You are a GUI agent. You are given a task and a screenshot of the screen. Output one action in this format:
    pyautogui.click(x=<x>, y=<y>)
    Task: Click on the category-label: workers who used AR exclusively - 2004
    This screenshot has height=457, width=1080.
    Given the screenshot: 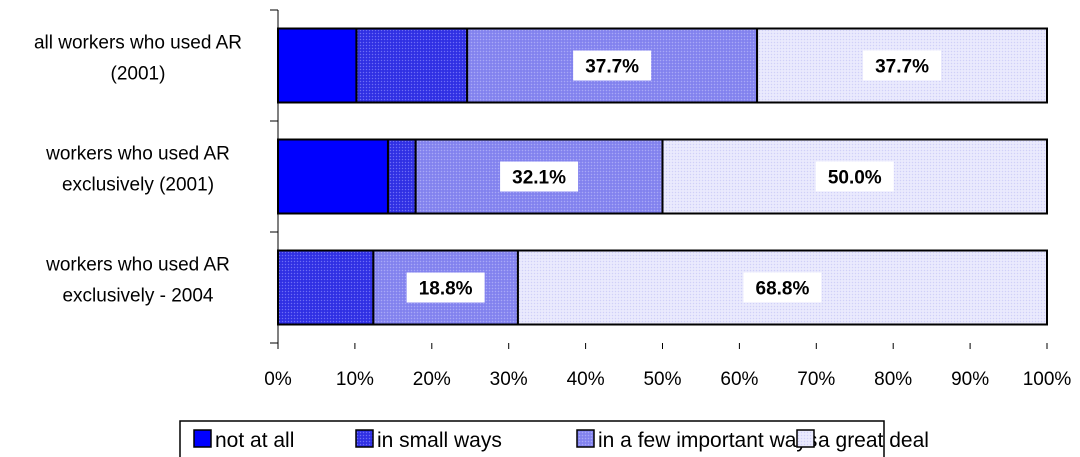 What is the action you would take?
    pyautogui.click(x=137, y=281)
    